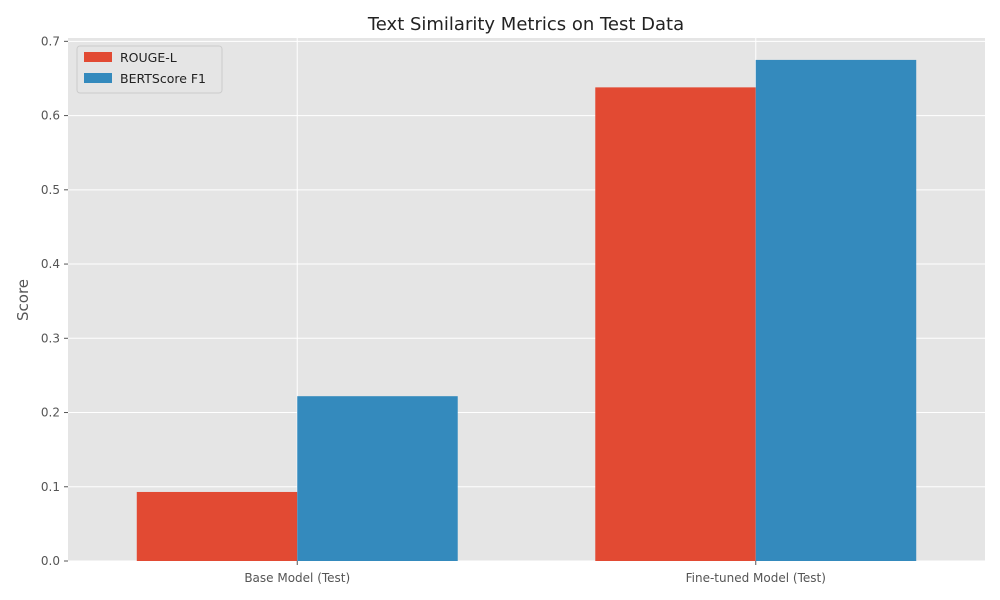 The height and width of the screenshot is (600, 1000). Describe the element at coordinates (297, 578) in the screenshot. I see `x-tick-label: Base Model (Test)` at that location.